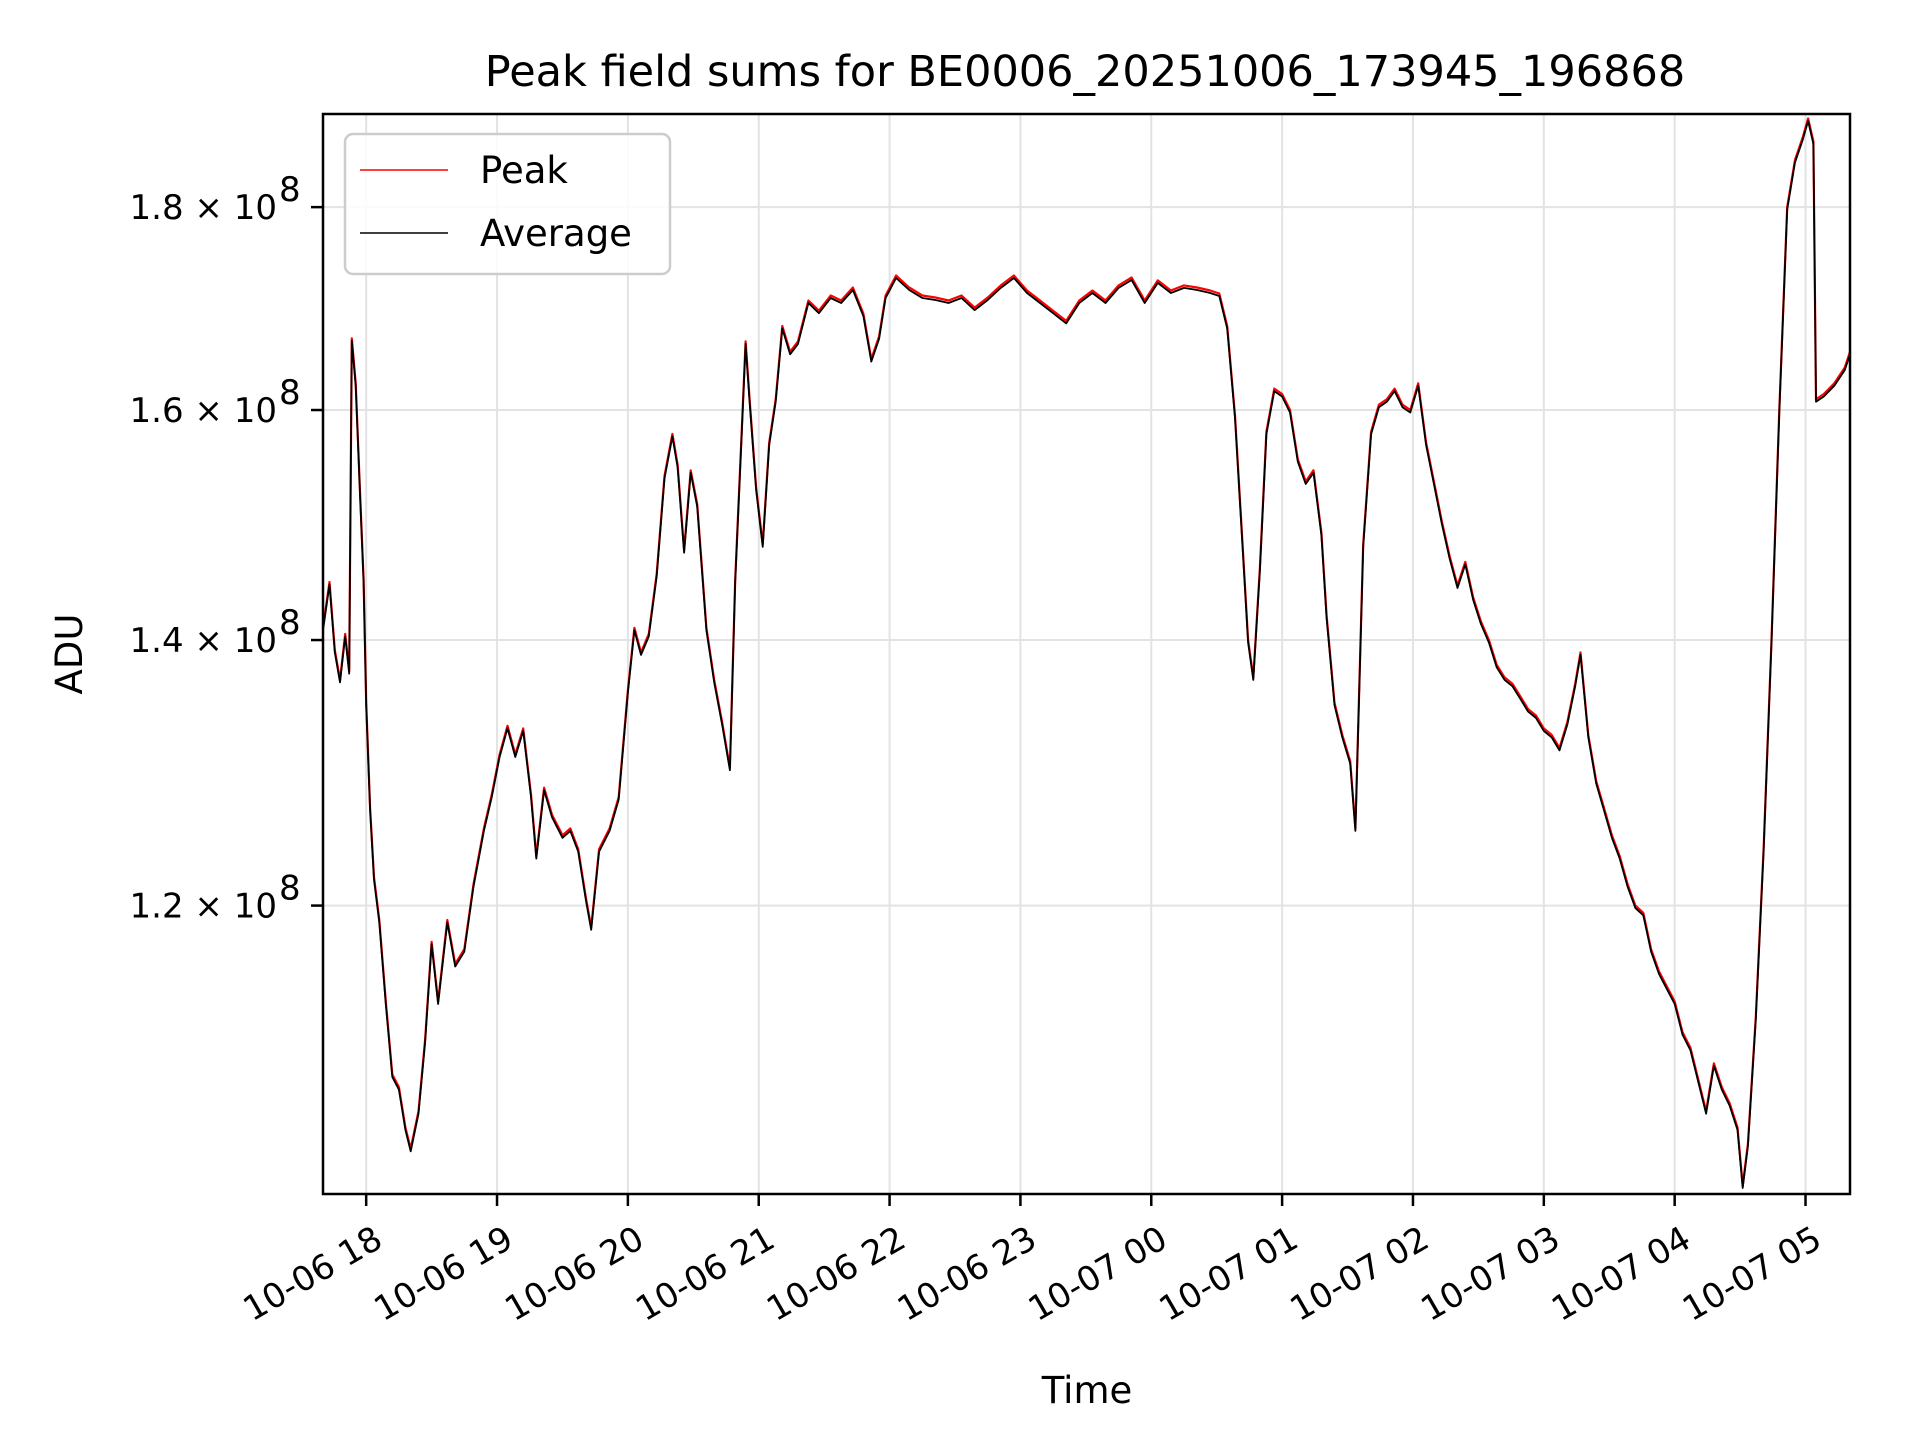 Image resolution: width=1920 pixels, height=1440 pixels. Describe the element at coordinates (203, 641) in the screenshot. I see `y-tick-label: 1.4 × 10` at that location.